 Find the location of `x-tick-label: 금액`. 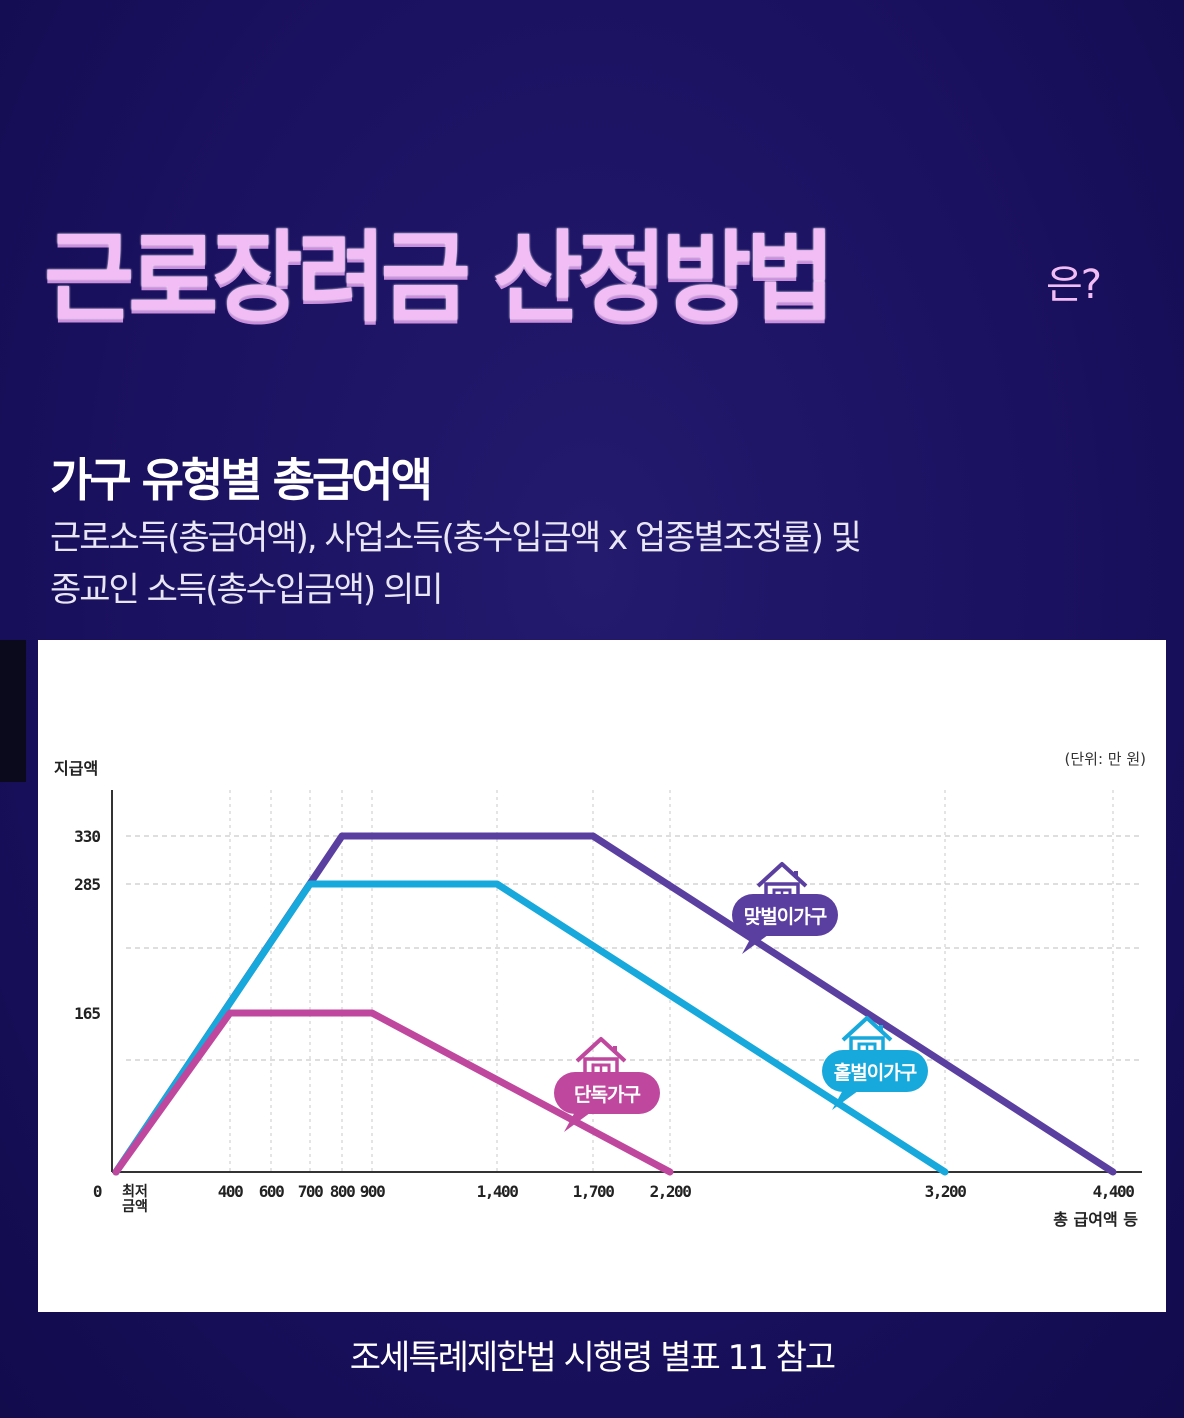

x-tick-label: 금액 is located at coordinates (135, 1206).